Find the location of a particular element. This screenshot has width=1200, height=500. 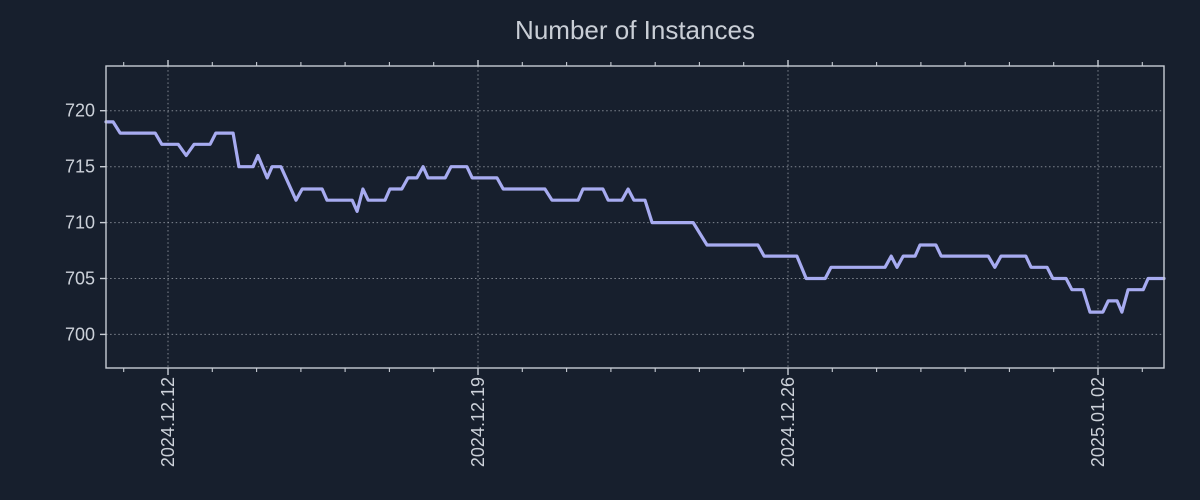

x-tick-label: 2024.12.19 is located at coordinates (478, 422).